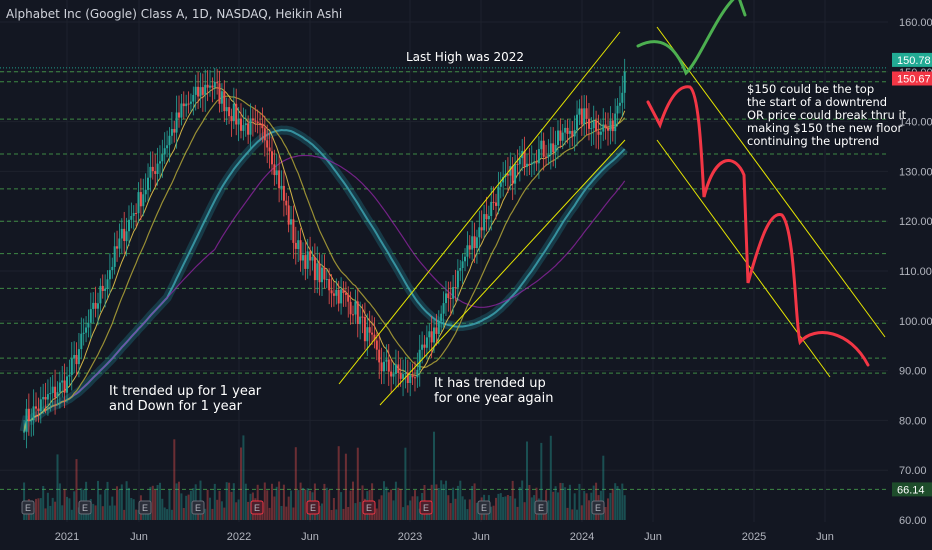 The width and height of the screenshot is (932, 550). I want to click on x-tick-label: 2025, so click(754, 537).